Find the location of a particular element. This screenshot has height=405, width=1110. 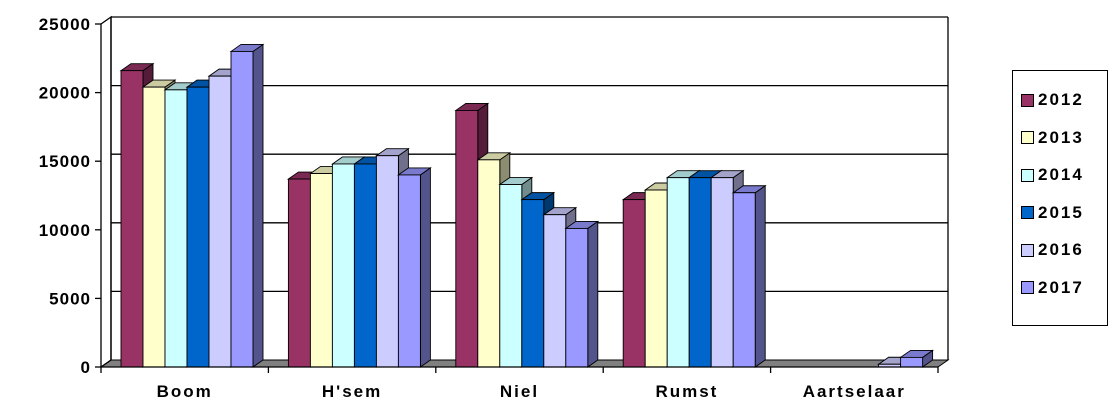

legend-item: 2017 is located at coordinates (1052, 288).